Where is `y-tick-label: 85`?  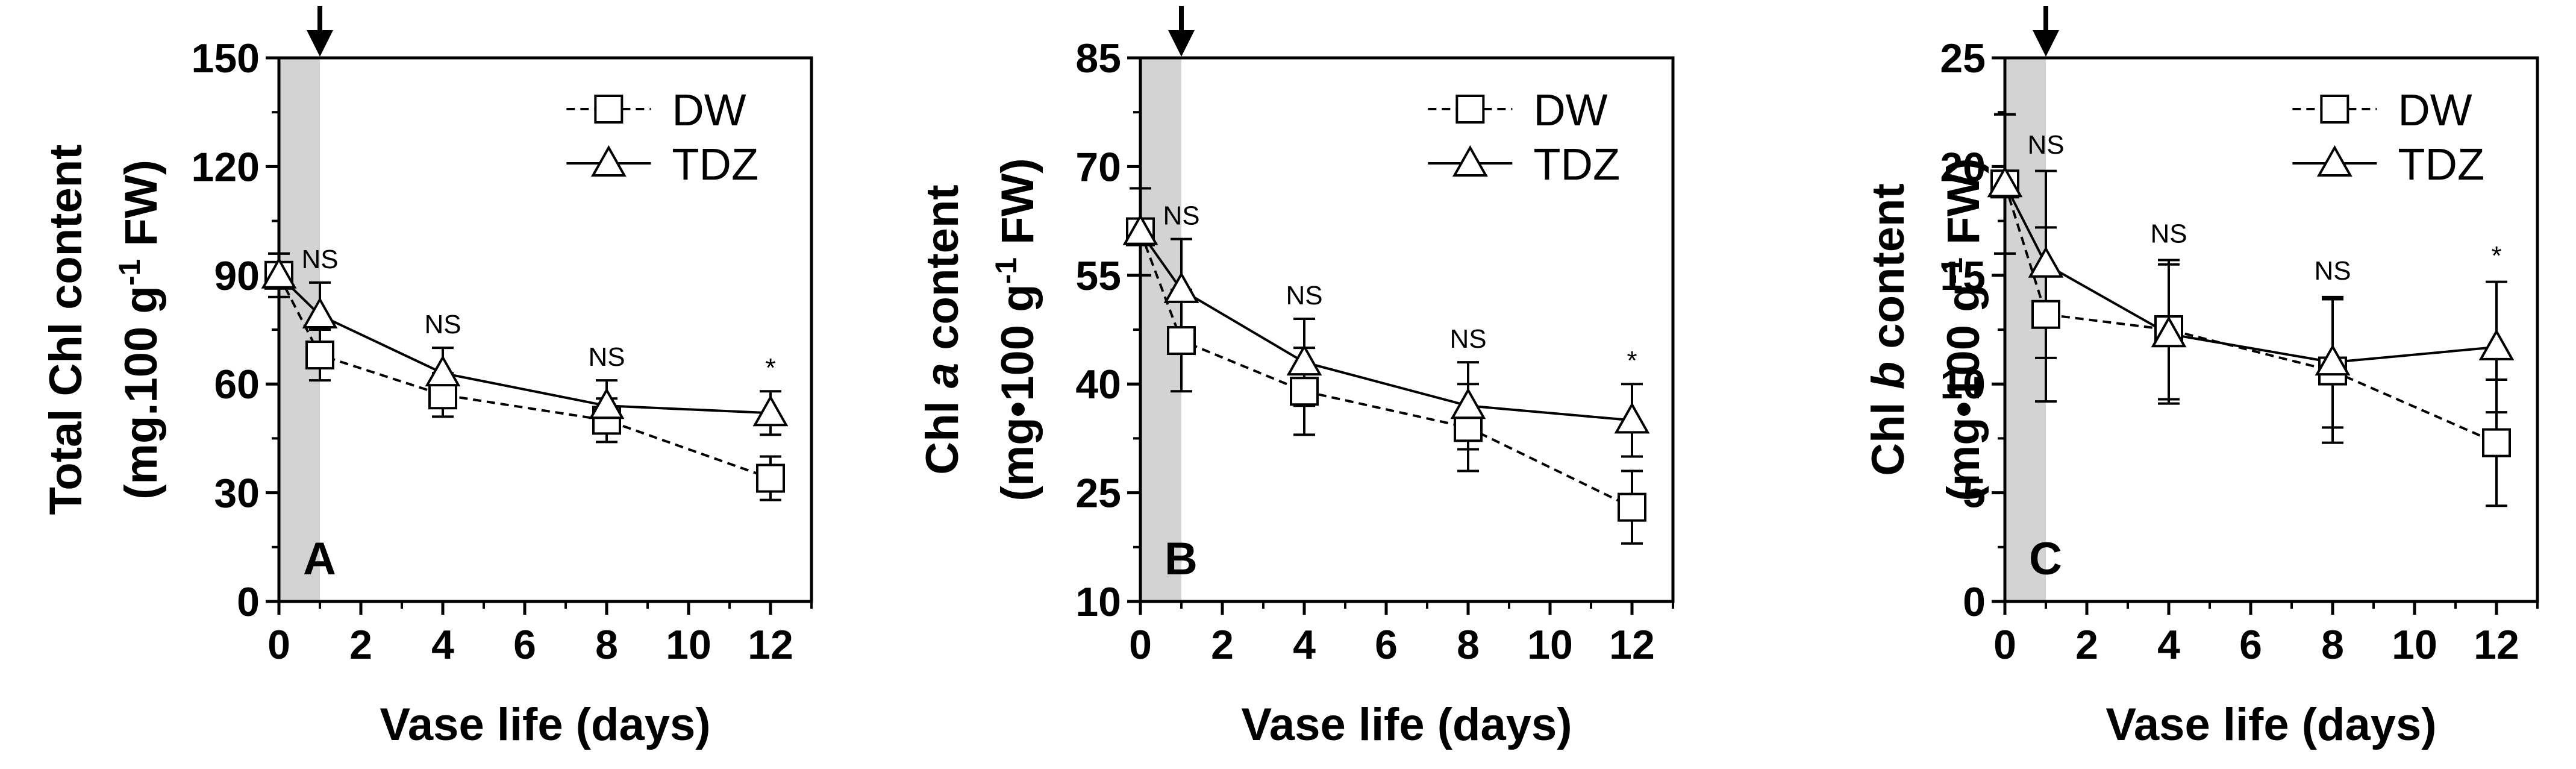
y-tick-label: 85 is located at coordinates (1098, 58).